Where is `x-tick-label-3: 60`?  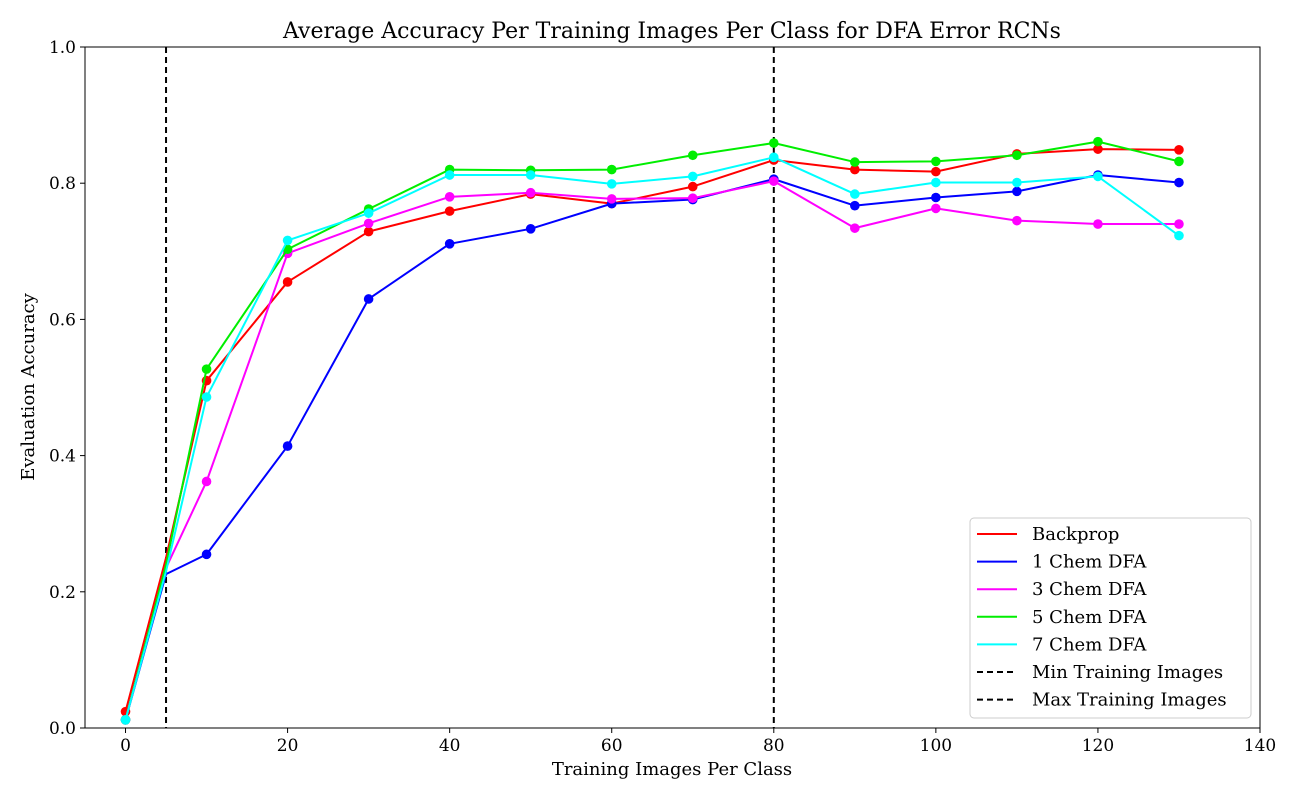 x-tick-label-3: 60 is located at coordinates (612, 746).